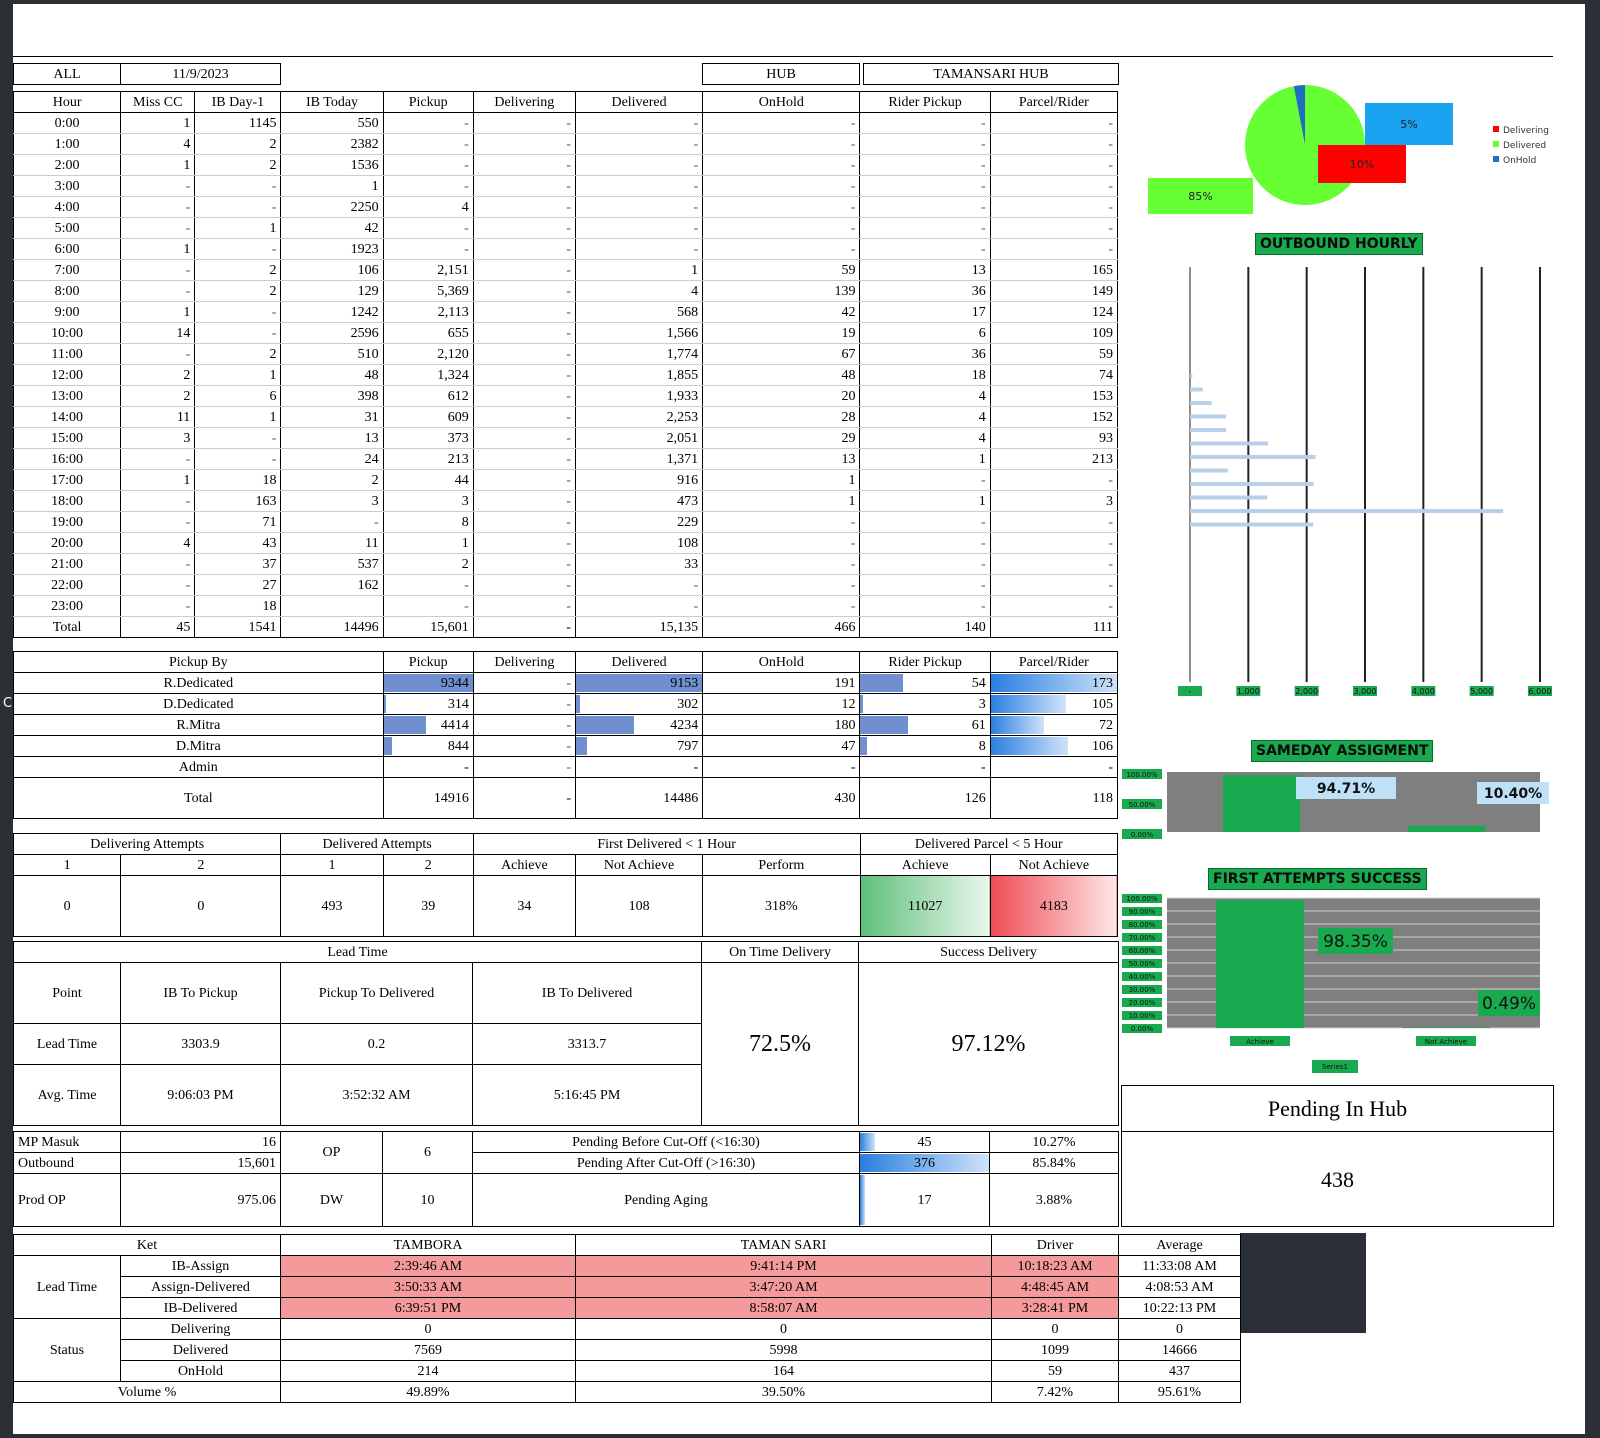 The image size is (1600, 1438). I want to click on column-header: Parcel/Rider, so click(1054, 102).